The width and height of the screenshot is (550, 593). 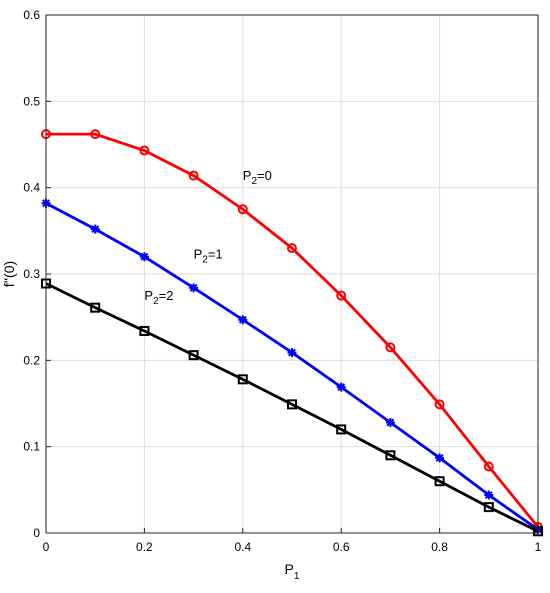 I want to click on x-tick-label: 1, so click(x=538, y=547).